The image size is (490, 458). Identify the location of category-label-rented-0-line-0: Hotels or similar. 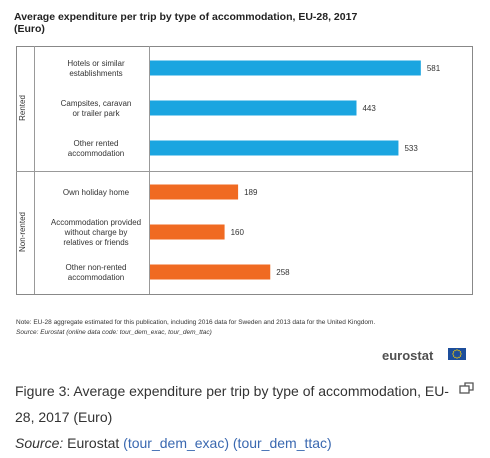
(96, 63).